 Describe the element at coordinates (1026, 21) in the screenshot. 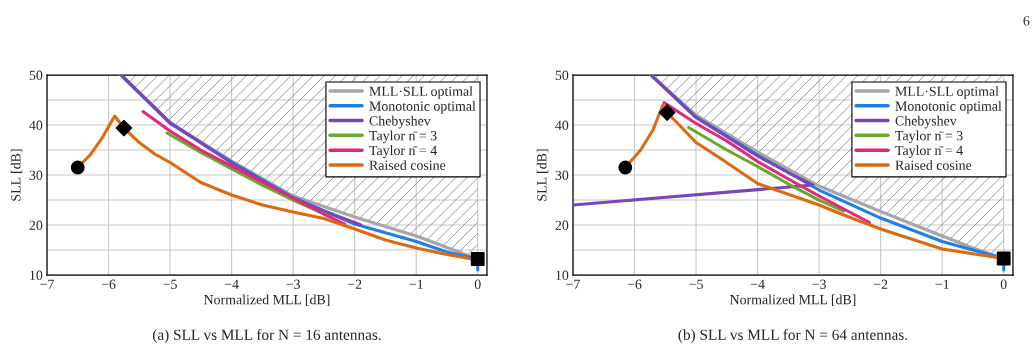

I see `text: 6` at that location.